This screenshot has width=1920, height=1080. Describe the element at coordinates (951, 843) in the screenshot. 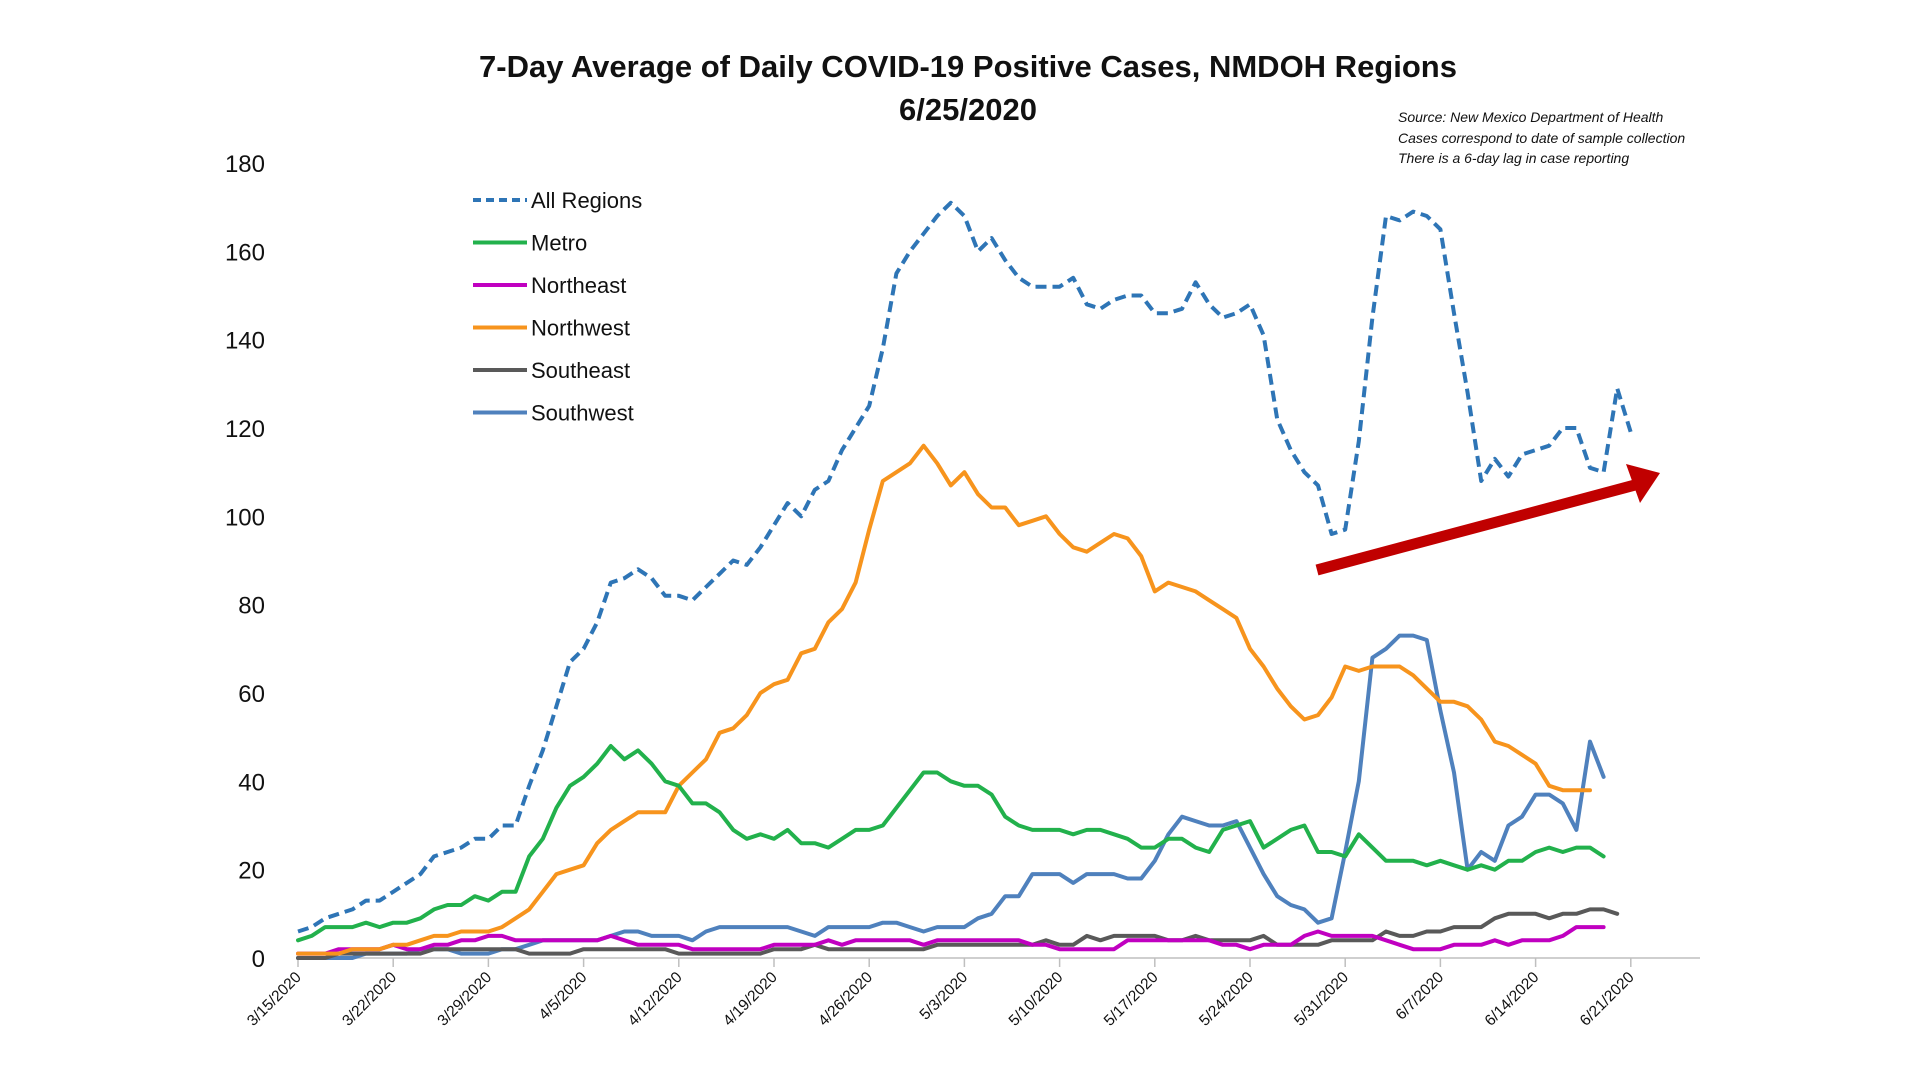

I see `series-line-metro` at that location.